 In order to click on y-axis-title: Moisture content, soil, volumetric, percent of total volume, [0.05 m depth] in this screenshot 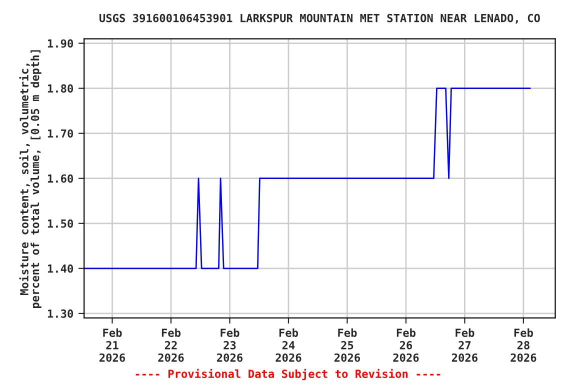, I will do `click(30, 179)`.